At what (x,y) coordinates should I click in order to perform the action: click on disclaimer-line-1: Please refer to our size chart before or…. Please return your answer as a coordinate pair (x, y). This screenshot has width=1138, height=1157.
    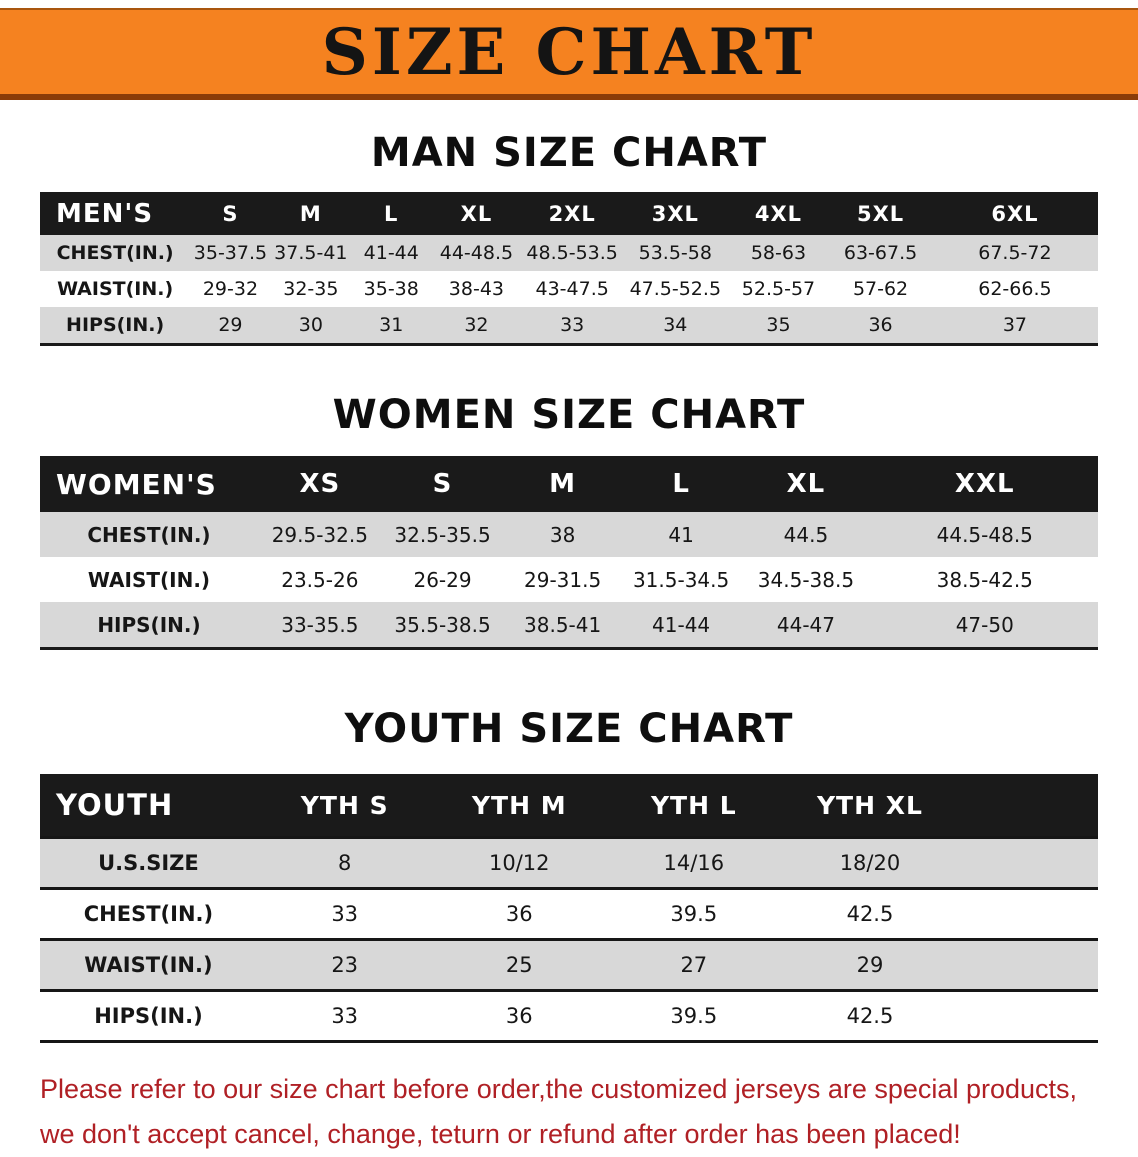
    Looking at the image, I should click on (559, 1089).